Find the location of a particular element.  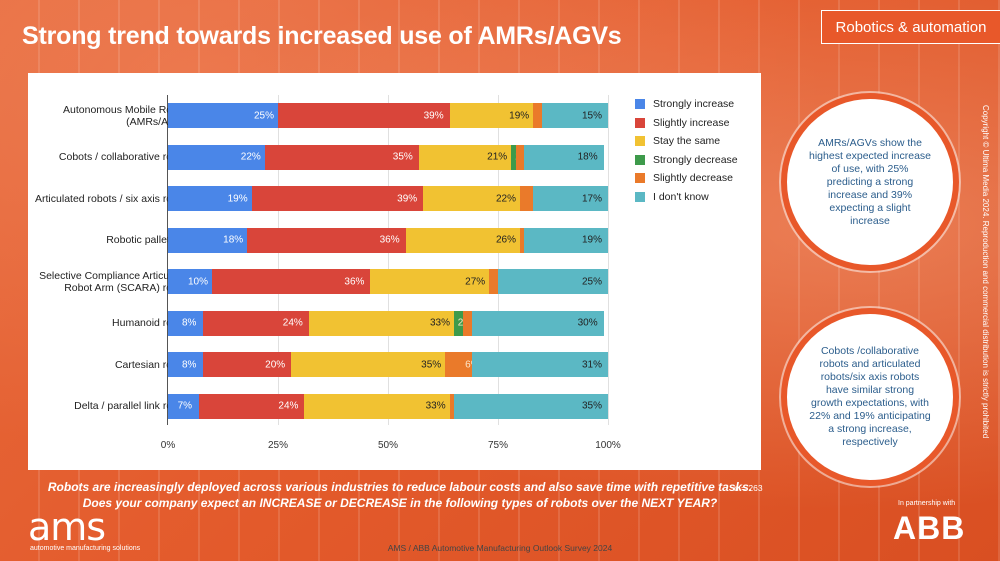

data-label: 31% is located at coordinates (592, 365).